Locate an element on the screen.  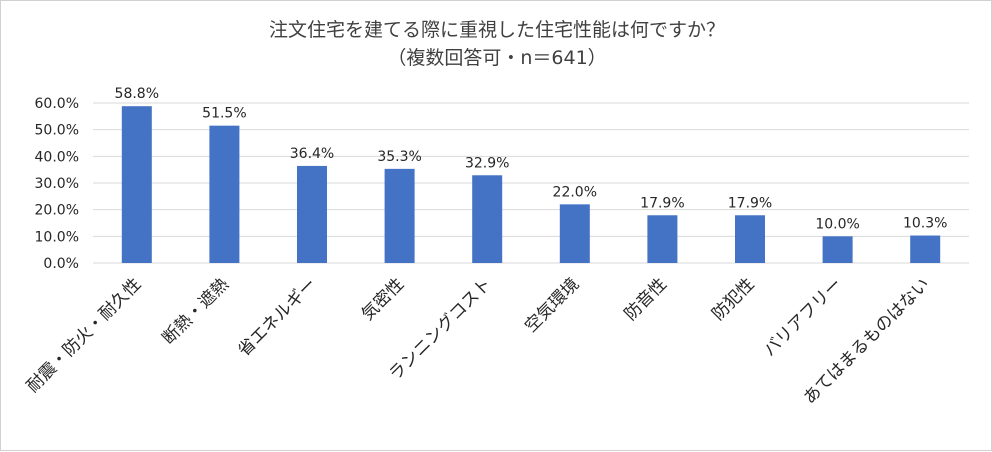
data-label: 36.4% is located at coordinates (312, 154).